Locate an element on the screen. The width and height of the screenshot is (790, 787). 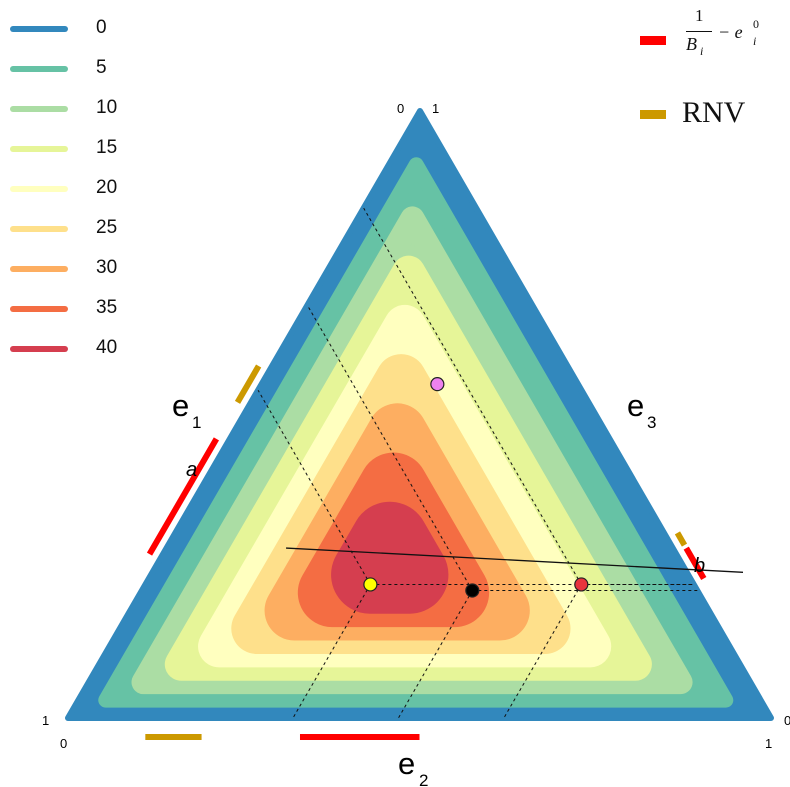
formula-e-sub: i is located at coordinates (755, 41).